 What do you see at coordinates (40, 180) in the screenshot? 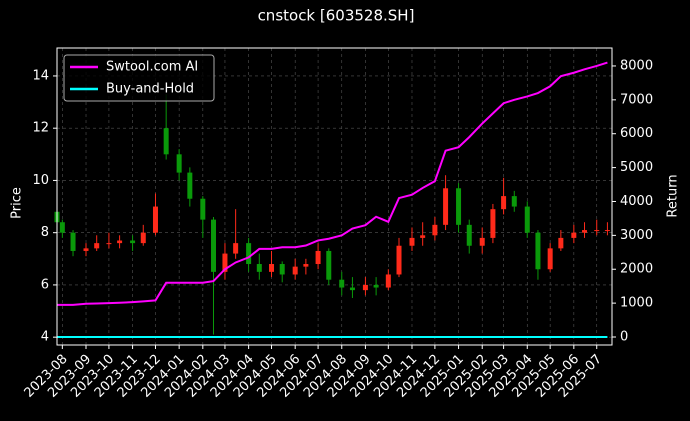
I see `y-tick-label: 10` at bounding box center [40, 180].